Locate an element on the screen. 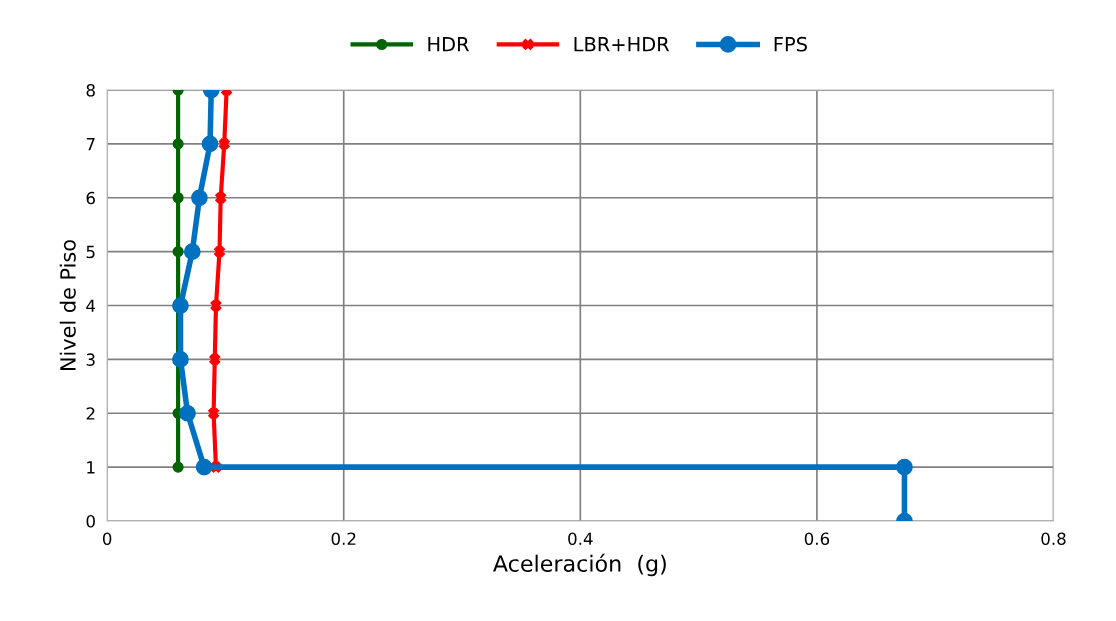 The image size is (1116, 621). x-axis-title: Aceleración (g) is located at coordinates (579, 565).